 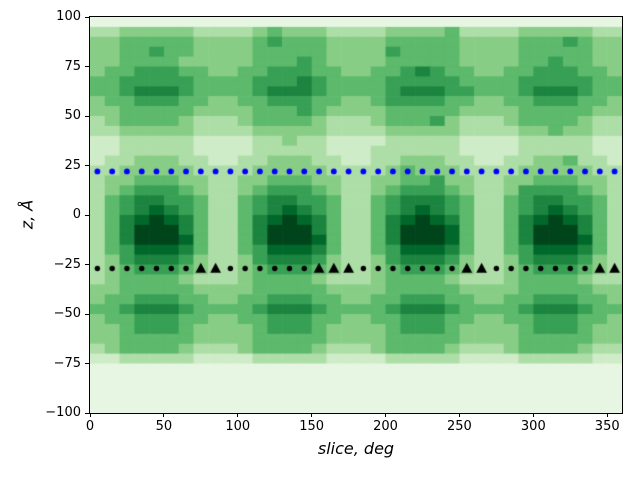 What do you see at coordinates (27, 214) in the screenshot?
I see `y-axis-label: z, Å` at bounding box center [27, 214].